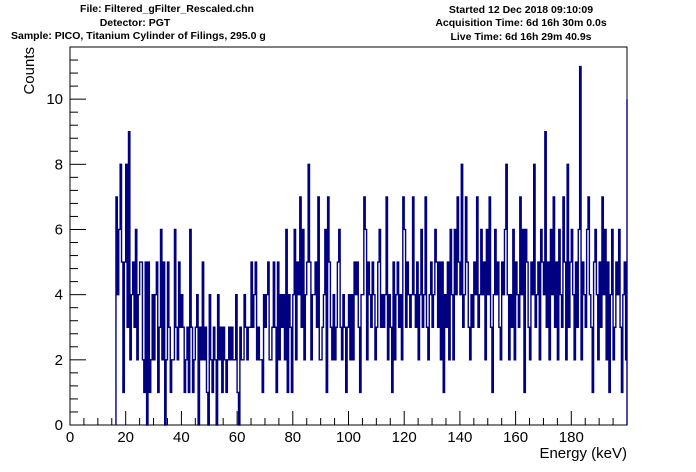  What do you see at coordinates (521, 37) in the screenshot?
I see `live-time-label: Live Time: 6d 16h 29m 40.9s` at bounding box center [521, 37].